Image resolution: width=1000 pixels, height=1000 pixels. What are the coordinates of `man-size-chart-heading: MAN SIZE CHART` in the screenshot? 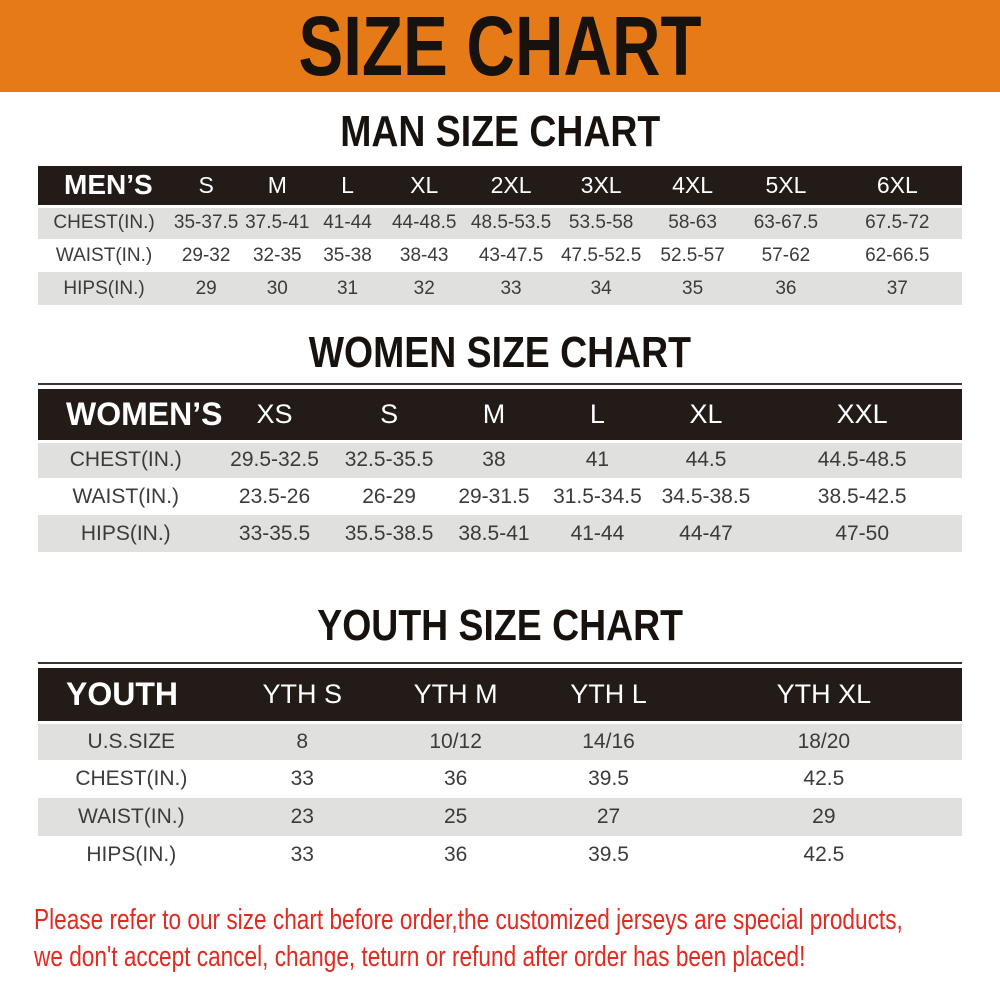 It's located at (500, 132).